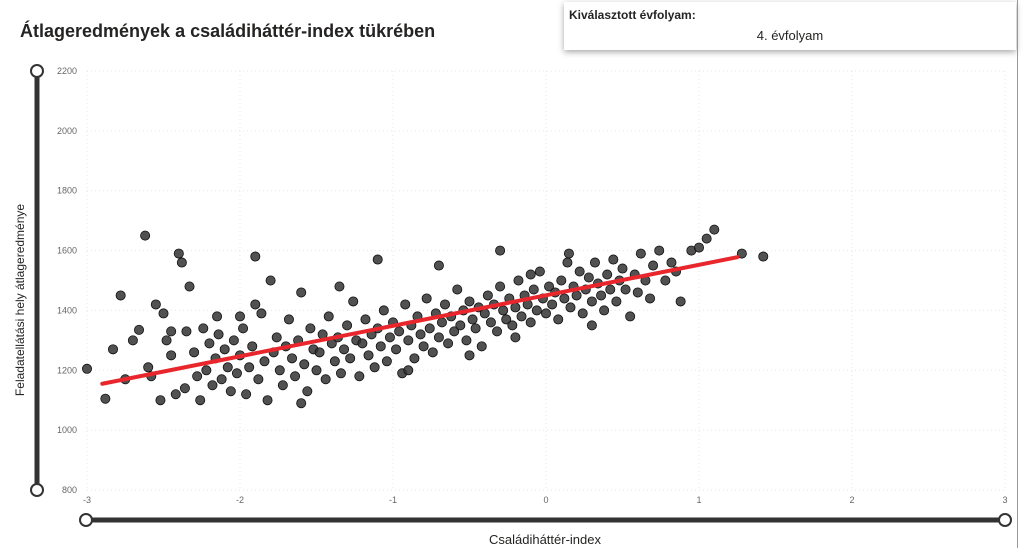 The image size is (1023, 548). Describe the element at coordinates (86, 520) in the screenshot. I see `x-slider-min-handle` at that location.